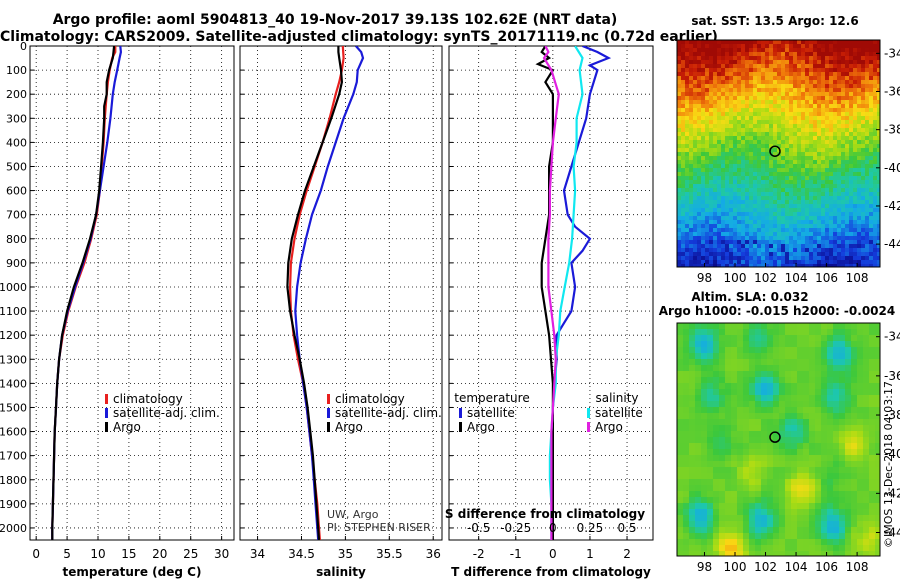 The width and height of the screenshot is (900, 580). What do you see at coordinates (13, 480) in the screenshot?
I see `y-tick-label: 1800` at bounding box center [13, 480].